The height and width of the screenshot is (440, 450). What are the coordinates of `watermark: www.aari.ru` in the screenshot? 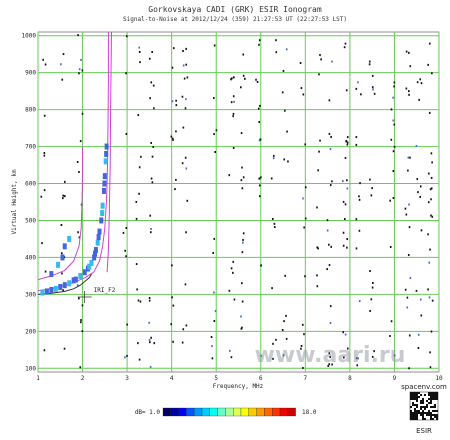 It's located at (330, 355).